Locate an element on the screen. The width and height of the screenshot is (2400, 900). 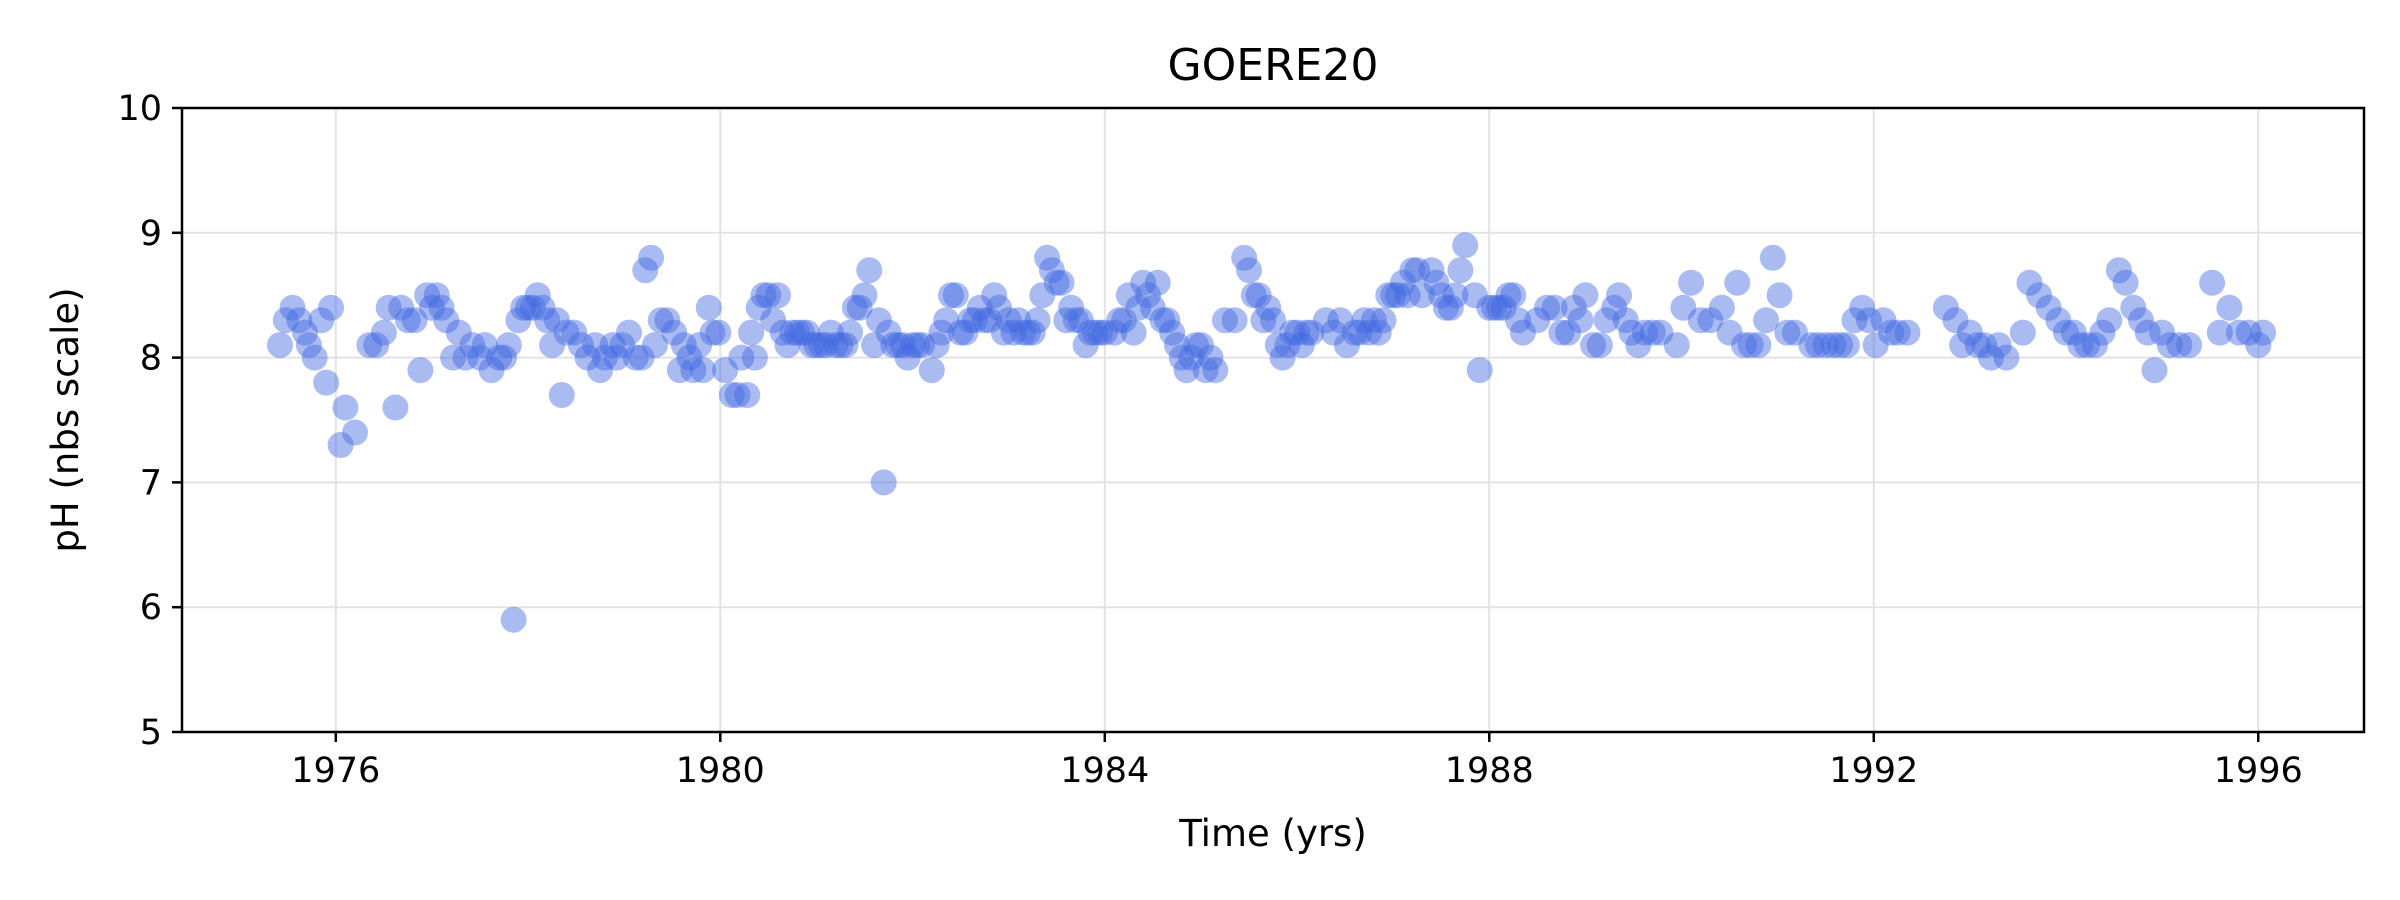
y-tick-label: 7 is located at coordinates (151, 483).